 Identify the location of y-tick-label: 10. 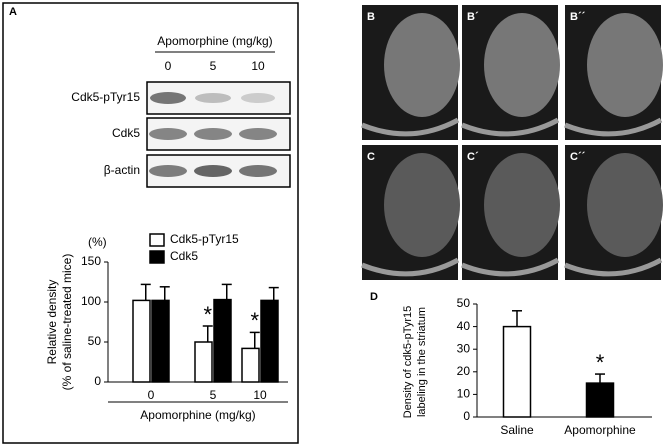
(464, 394).